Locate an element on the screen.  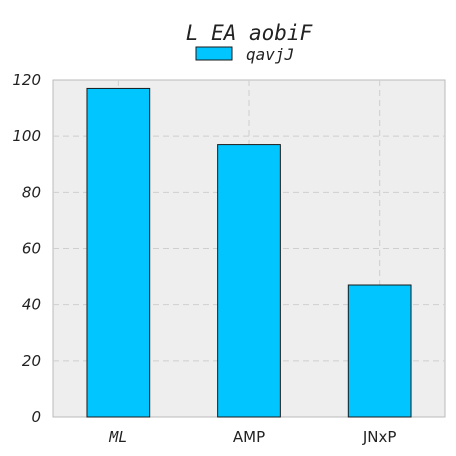
x-tick-label: JNxP is located at coordinates (379, 437).